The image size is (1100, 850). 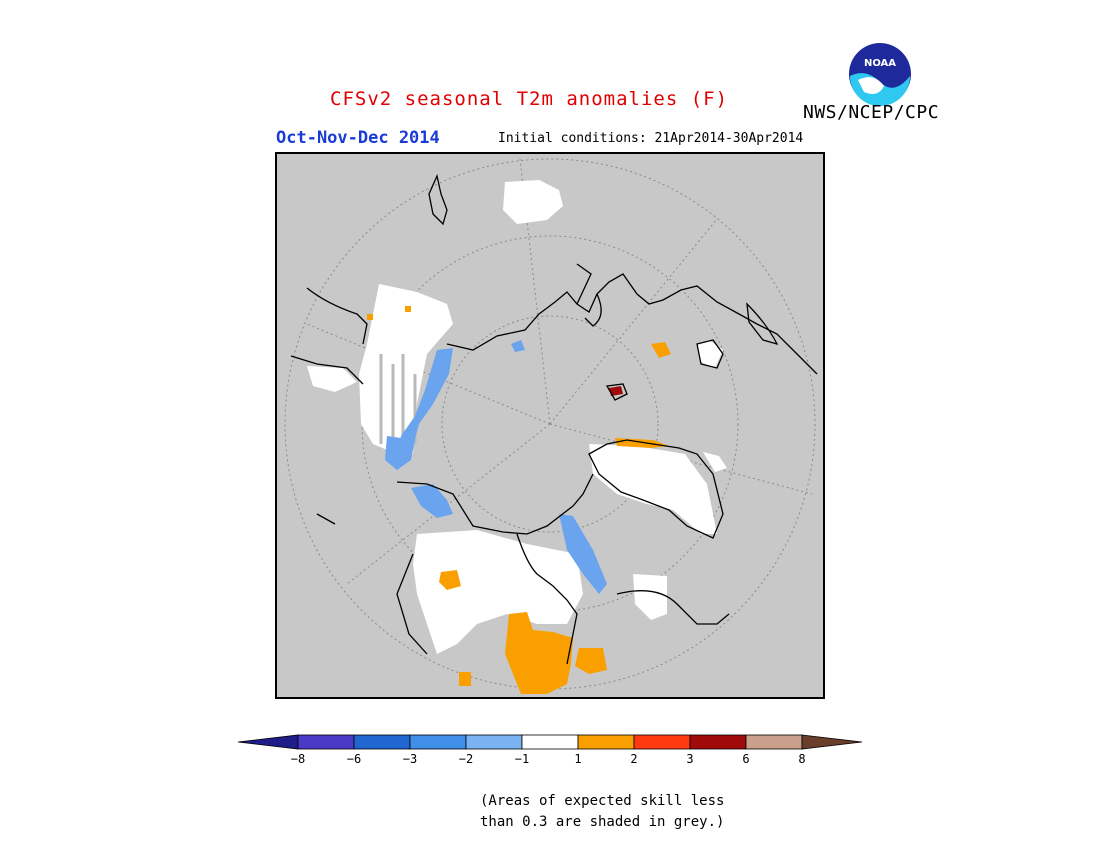 I want to click on colorbar-tick-label: −1, so click(x=522, y=759).